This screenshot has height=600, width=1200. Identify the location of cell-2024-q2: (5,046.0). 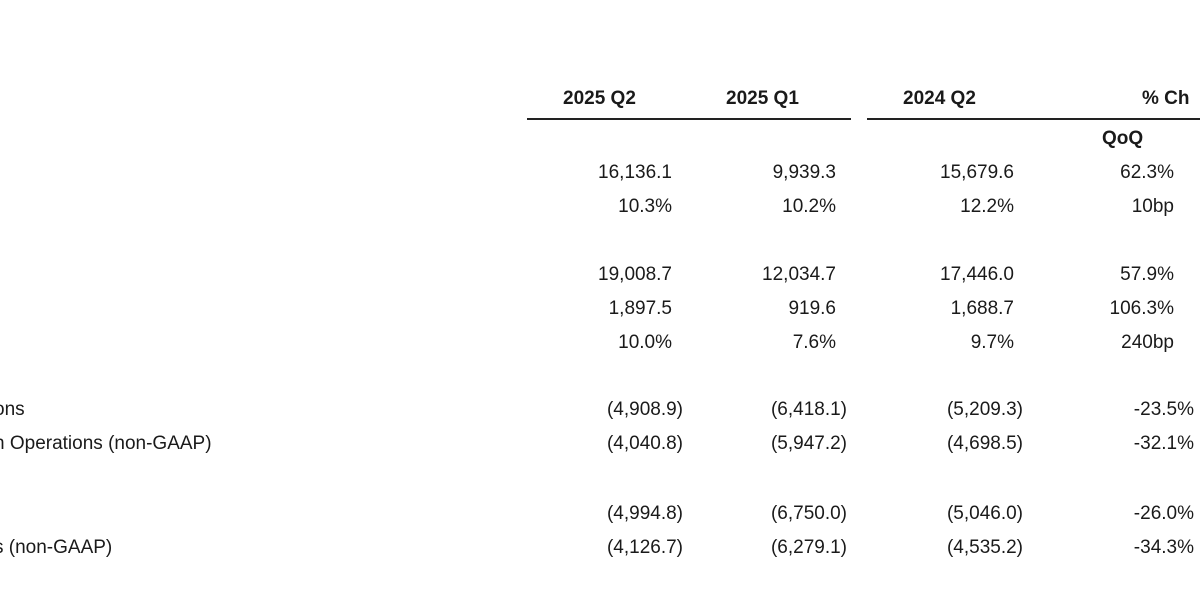
(984, 513).